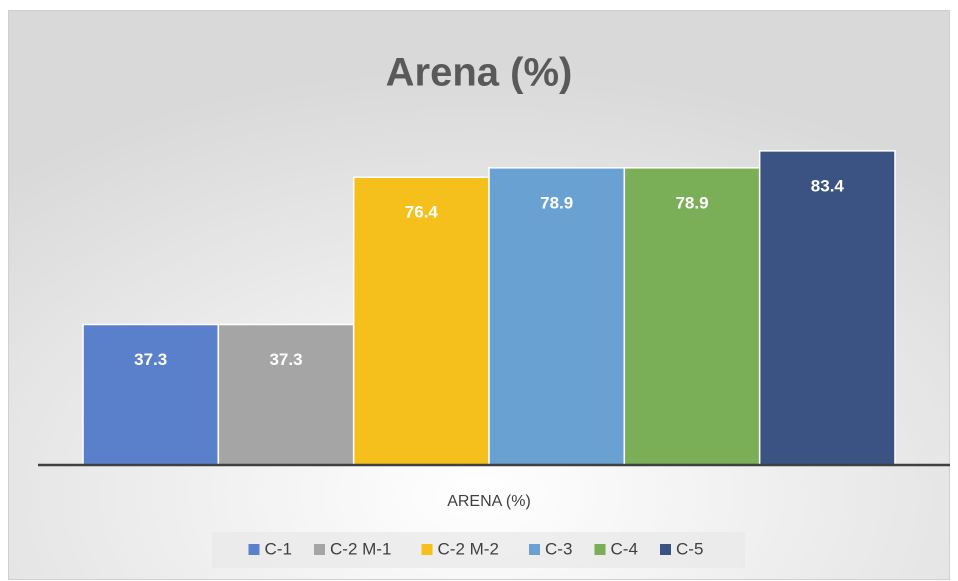  I want to click on legend-label: C-2 M-2, so click(468, 548).